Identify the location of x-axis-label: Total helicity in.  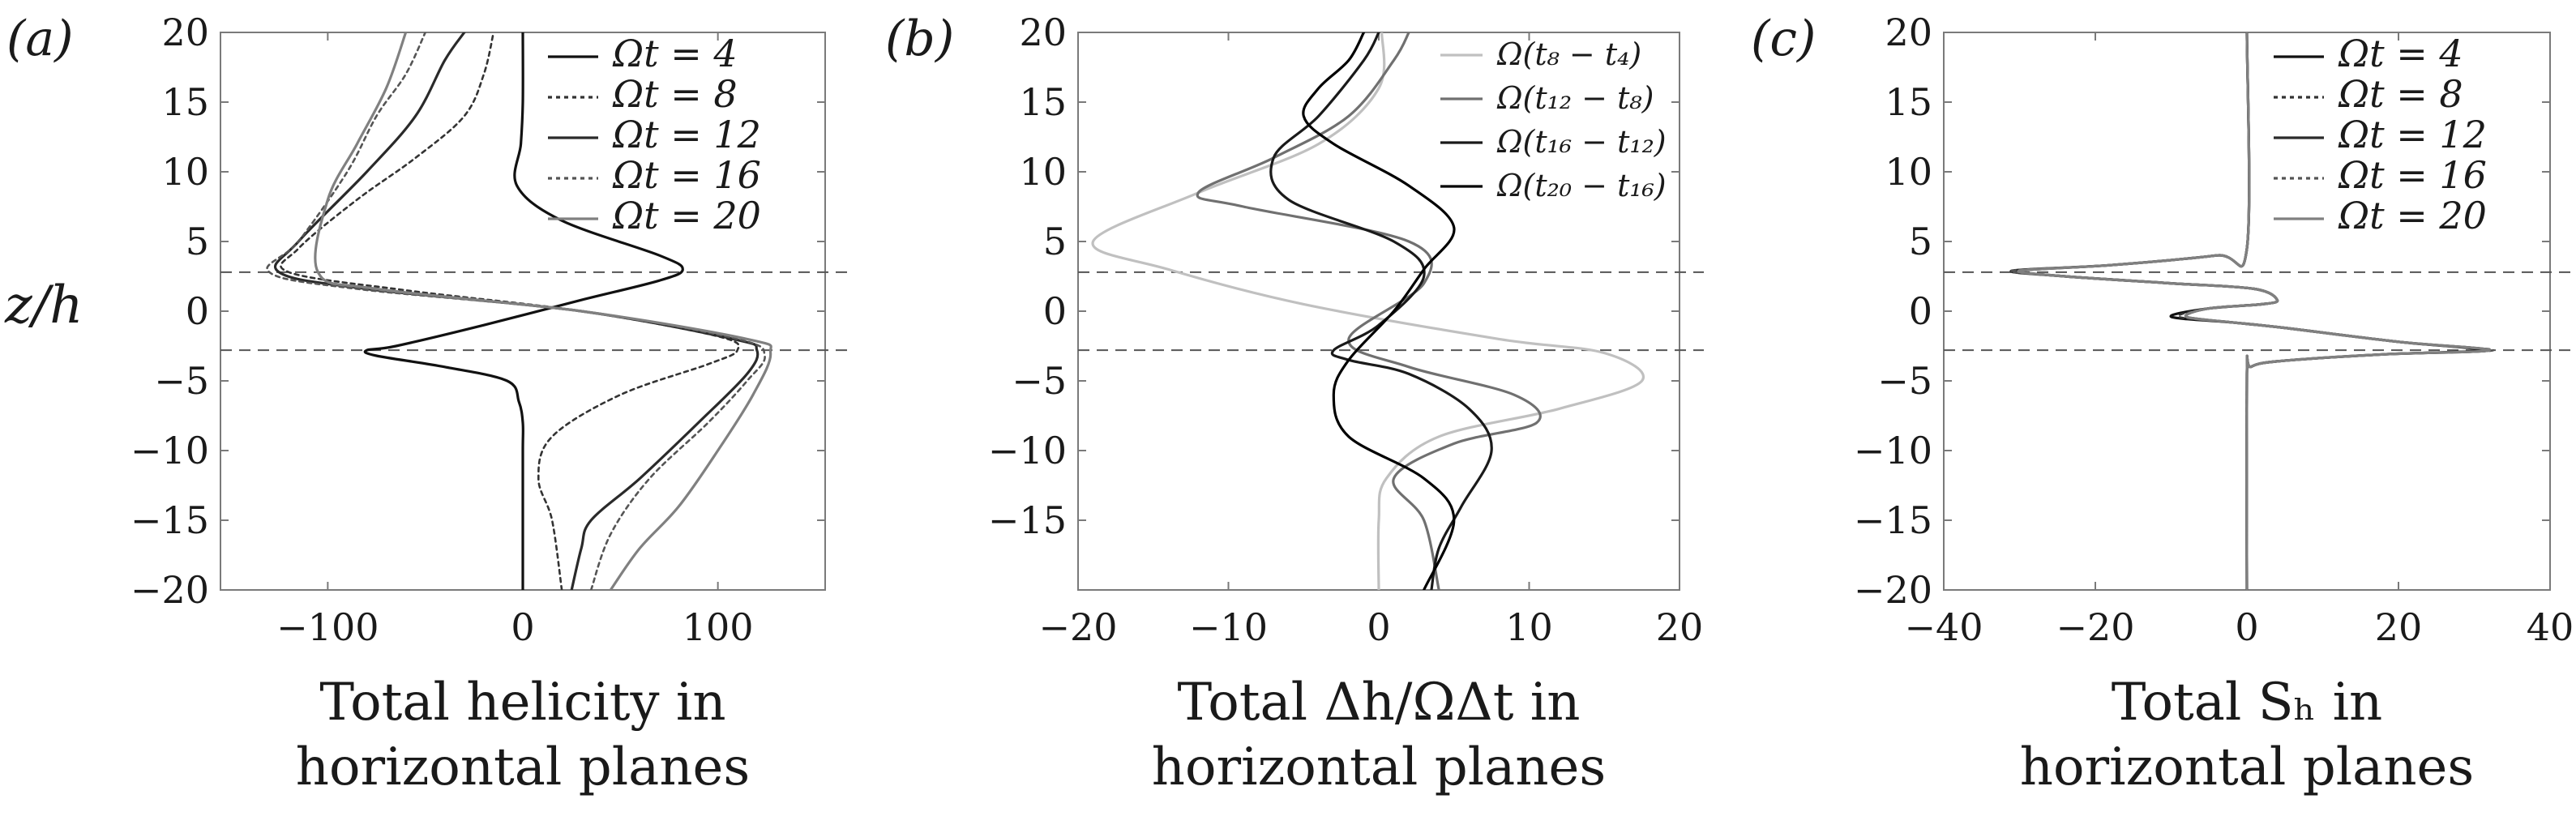
(522, 703).